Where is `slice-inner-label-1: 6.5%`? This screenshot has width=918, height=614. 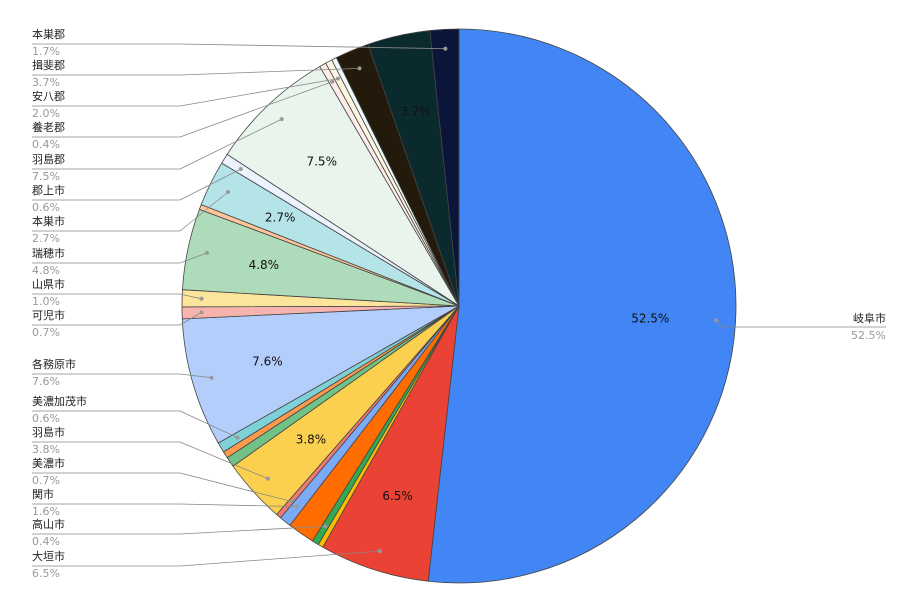
slice-inner-label-1: 6.5% is located at coordinates (397, 496).